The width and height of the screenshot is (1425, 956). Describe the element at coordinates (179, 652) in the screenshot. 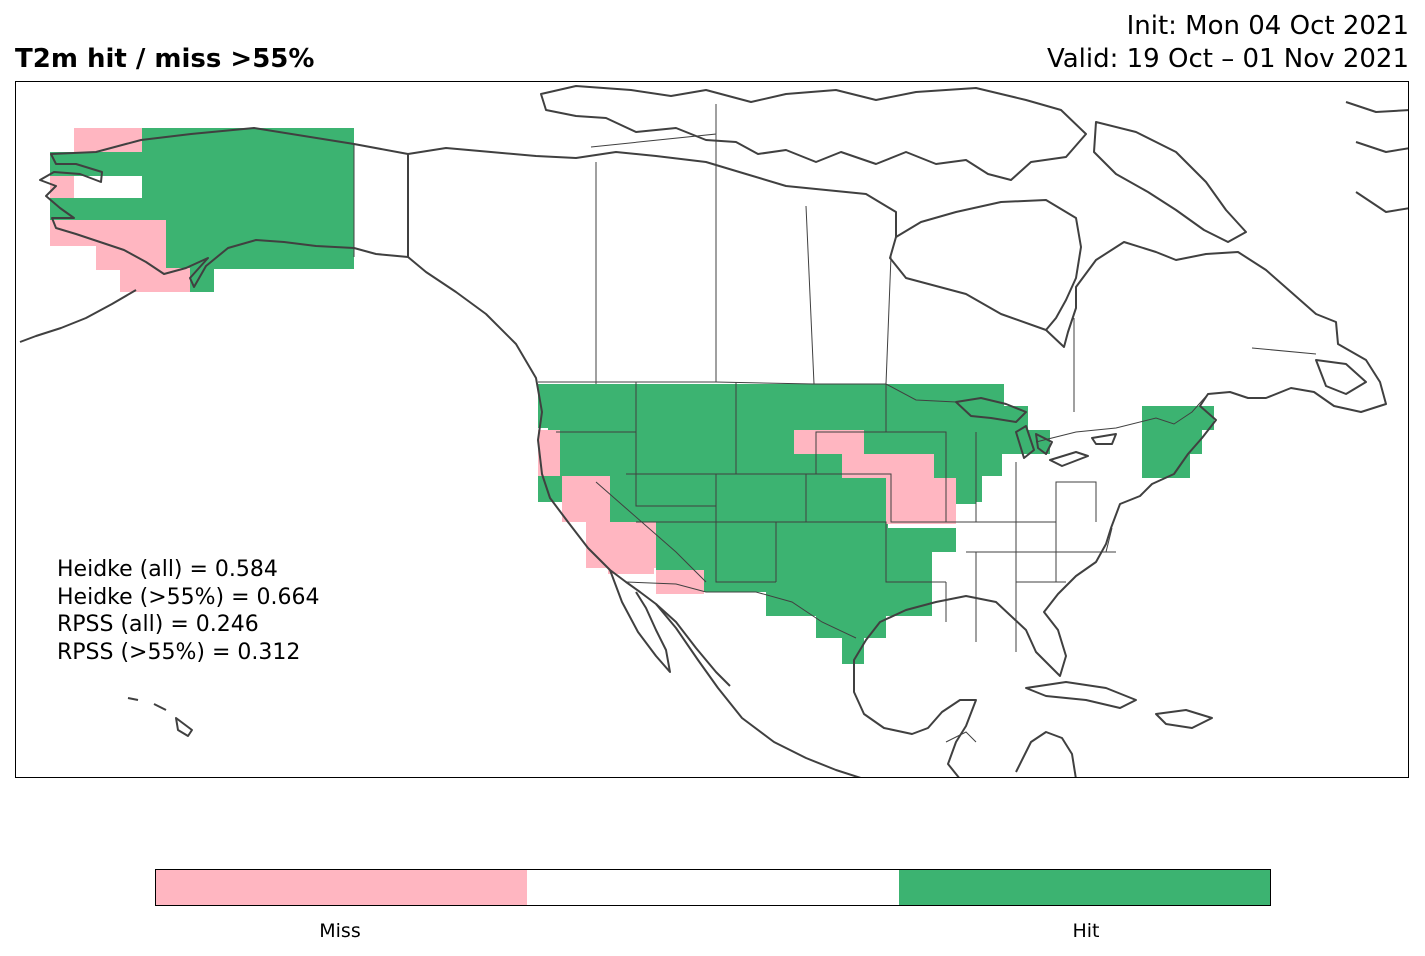

I see `rpss-over-55: RPSS (>55%) = 0.312` at that location.